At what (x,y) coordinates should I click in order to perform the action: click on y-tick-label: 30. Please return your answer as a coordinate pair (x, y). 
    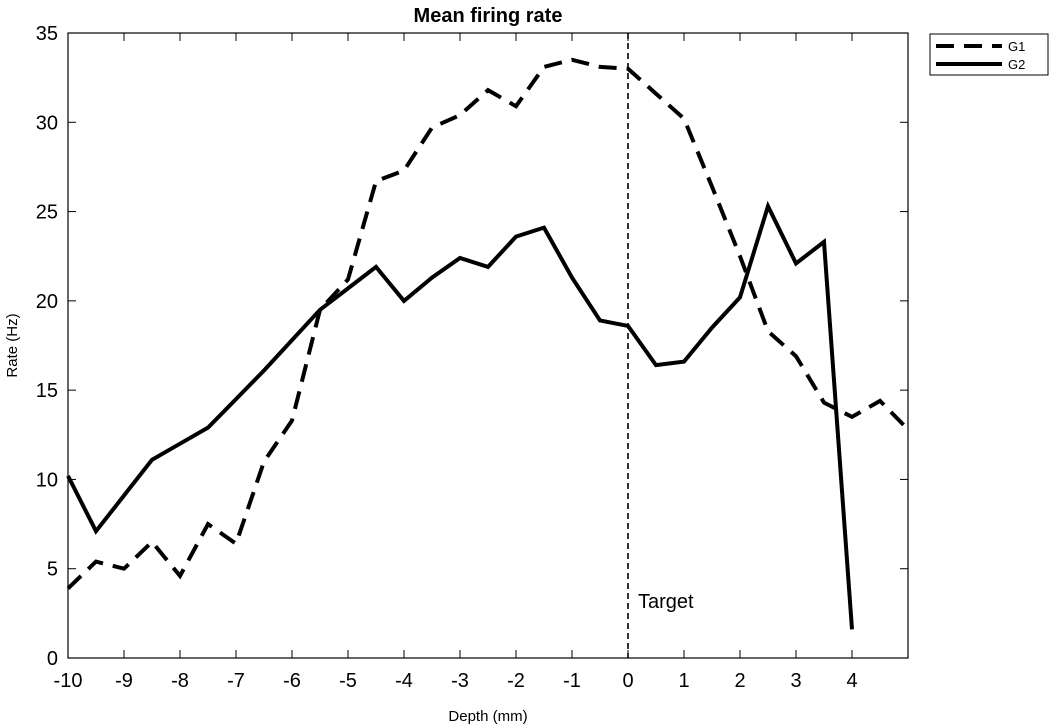
    Looking at the image, I should click on (47, 123).